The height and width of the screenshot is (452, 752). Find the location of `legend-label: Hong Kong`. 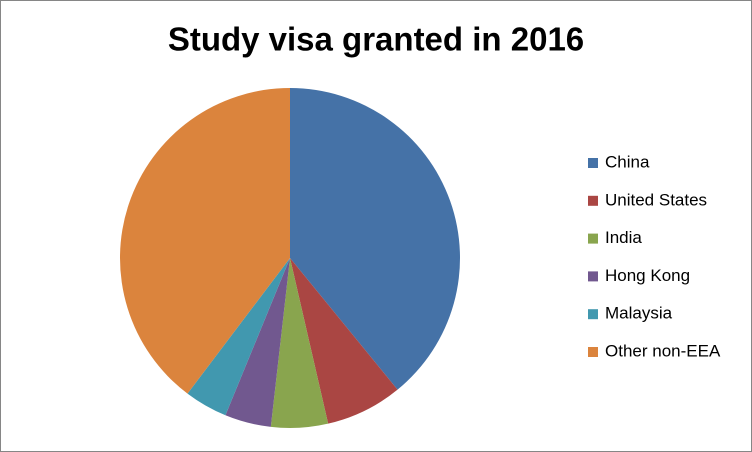

legend-label: Hong Kong is located at coordinates (647, 275).